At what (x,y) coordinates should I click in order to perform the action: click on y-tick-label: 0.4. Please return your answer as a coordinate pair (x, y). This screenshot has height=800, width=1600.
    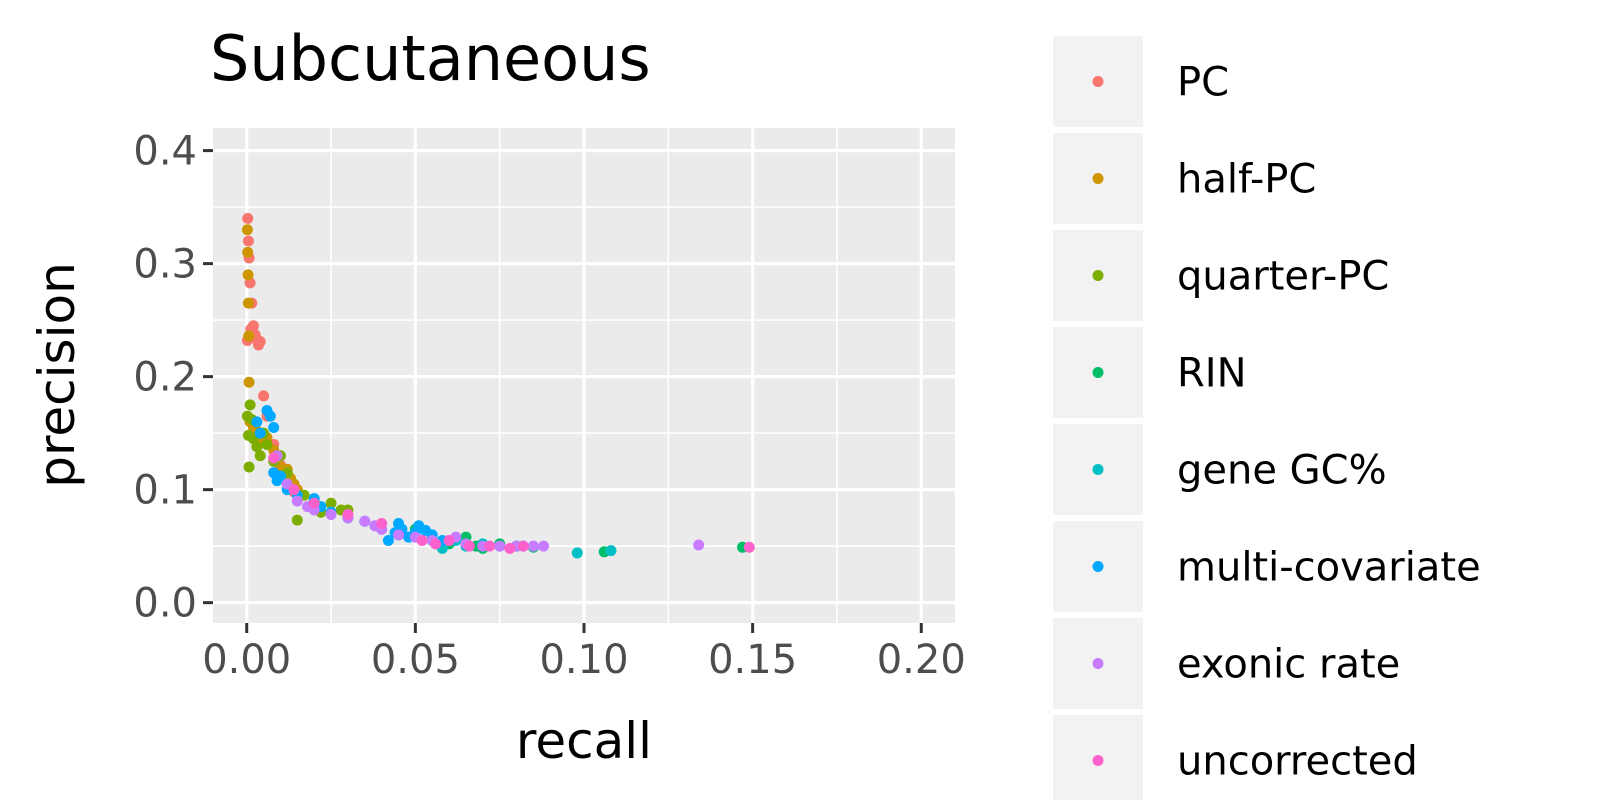
    Looking at the image, I should click on (165, 152).